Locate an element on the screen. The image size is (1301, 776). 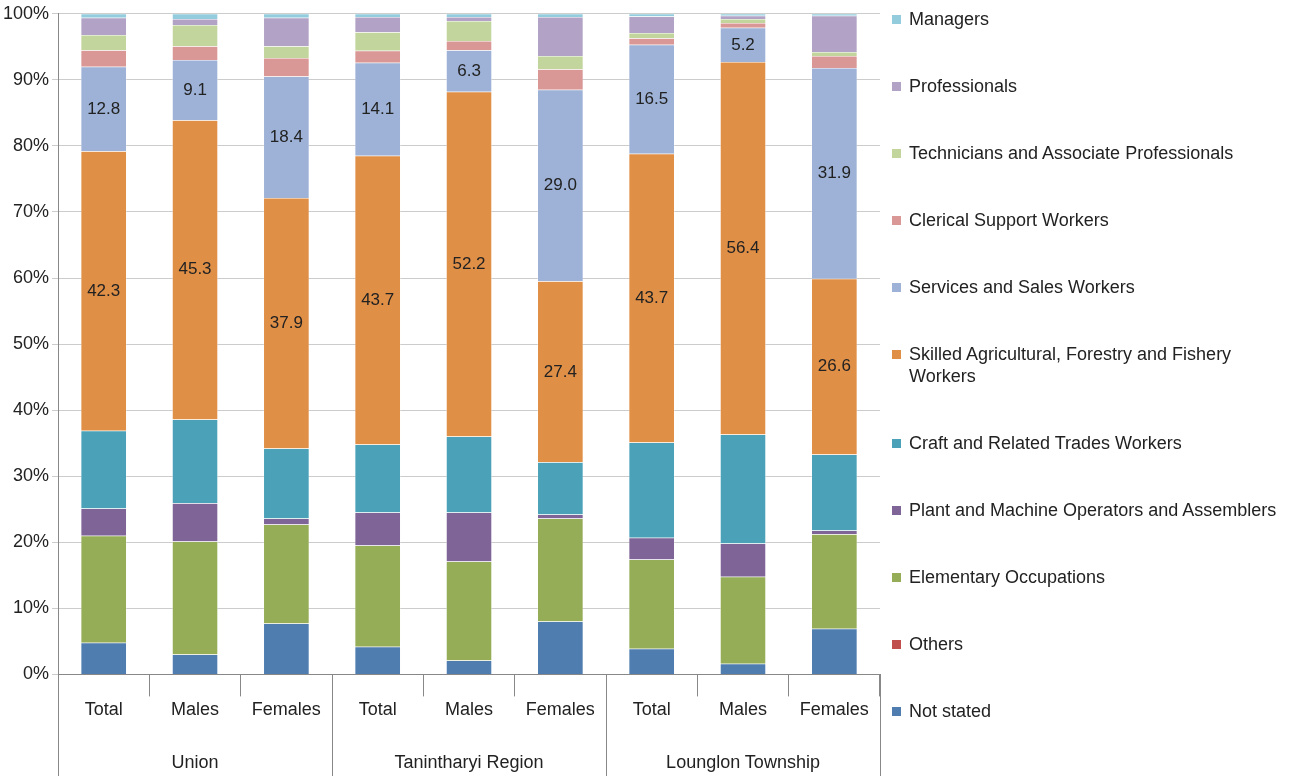
legend-label: Skilled Agricultural, Forestry and Fishery Workers is located at coordinates (1071, 365).